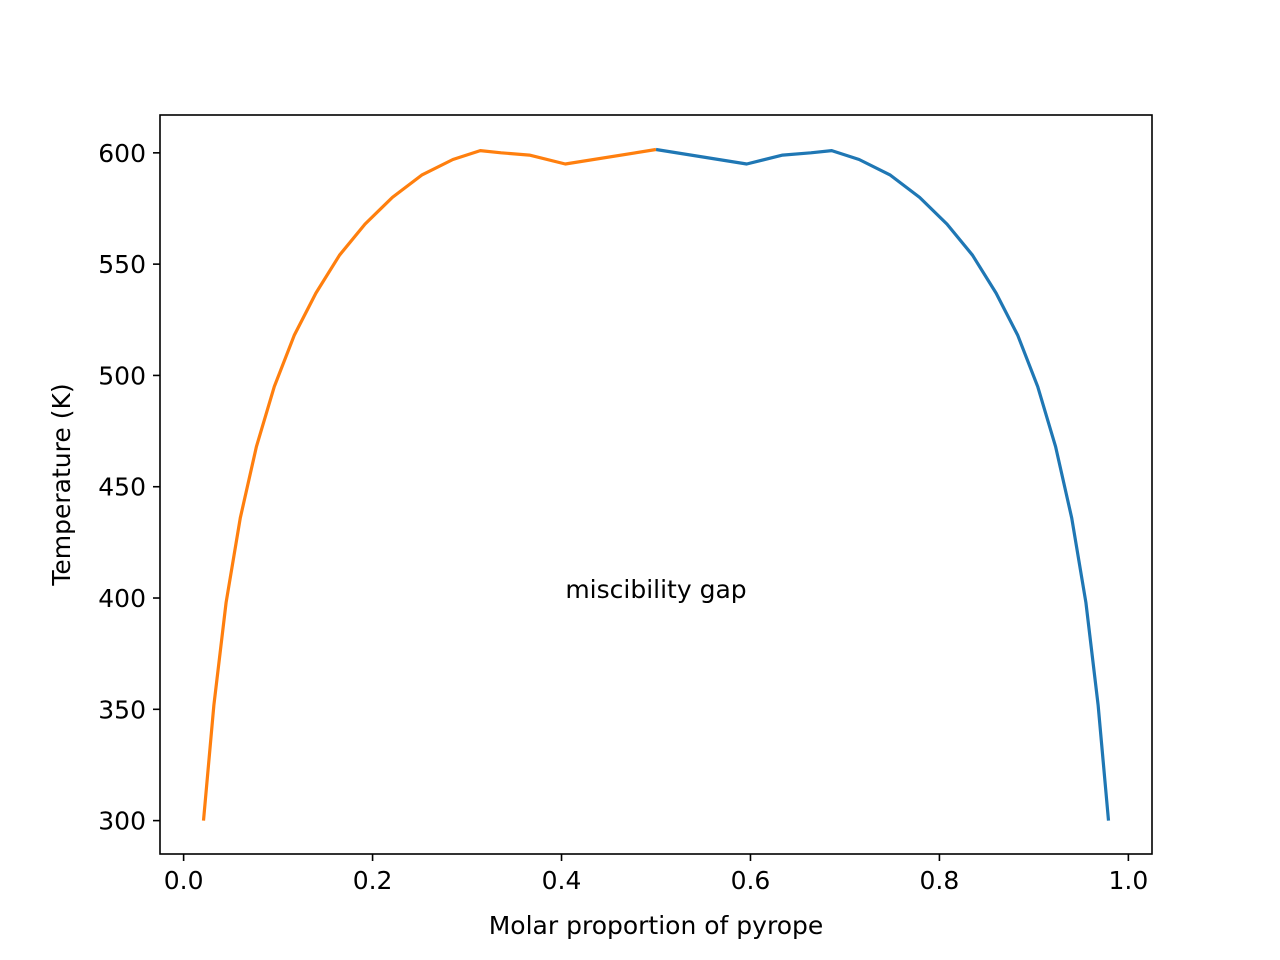 The height and width of the screenshot is (960, 1280). Describe the element at coordinates (122, 487) in the screenshot. I see `y-tick-label: 450` at that location.